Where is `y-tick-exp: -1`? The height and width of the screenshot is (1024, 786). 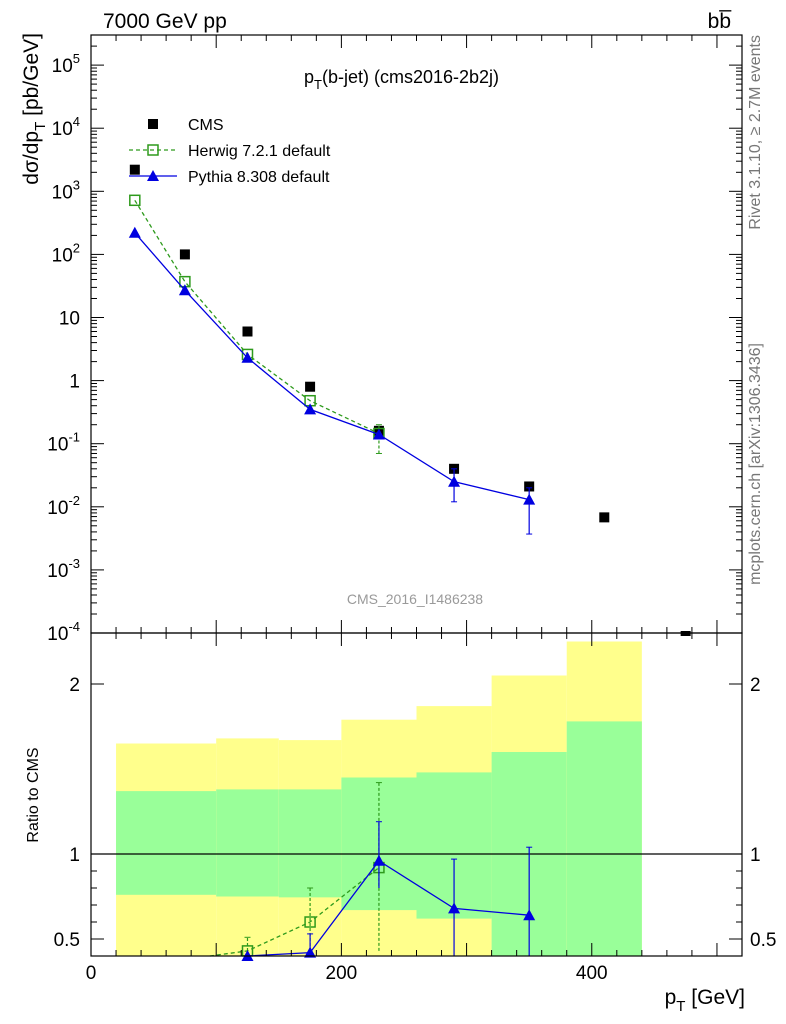 y-tick-exp: -1 is located at coordinates (74, 437).